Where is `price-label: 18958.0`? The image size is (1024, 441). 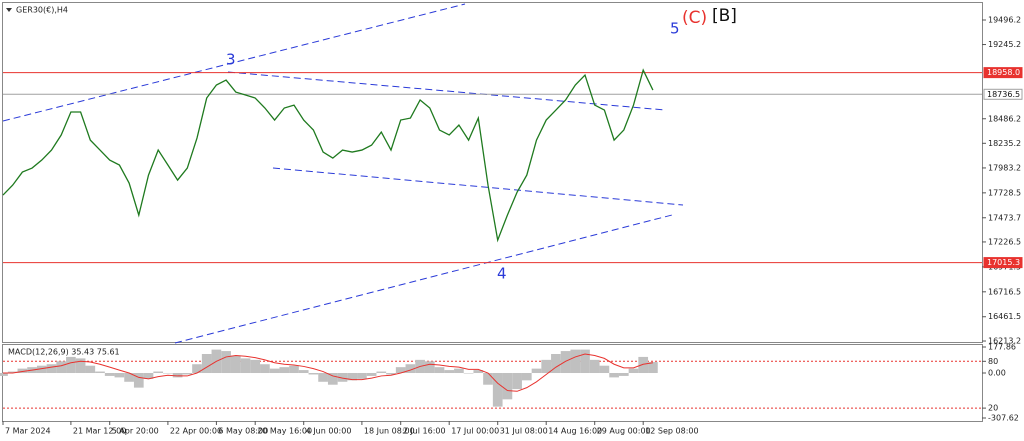
price-label: 18958.0 is located at coordinates (1003, 72).